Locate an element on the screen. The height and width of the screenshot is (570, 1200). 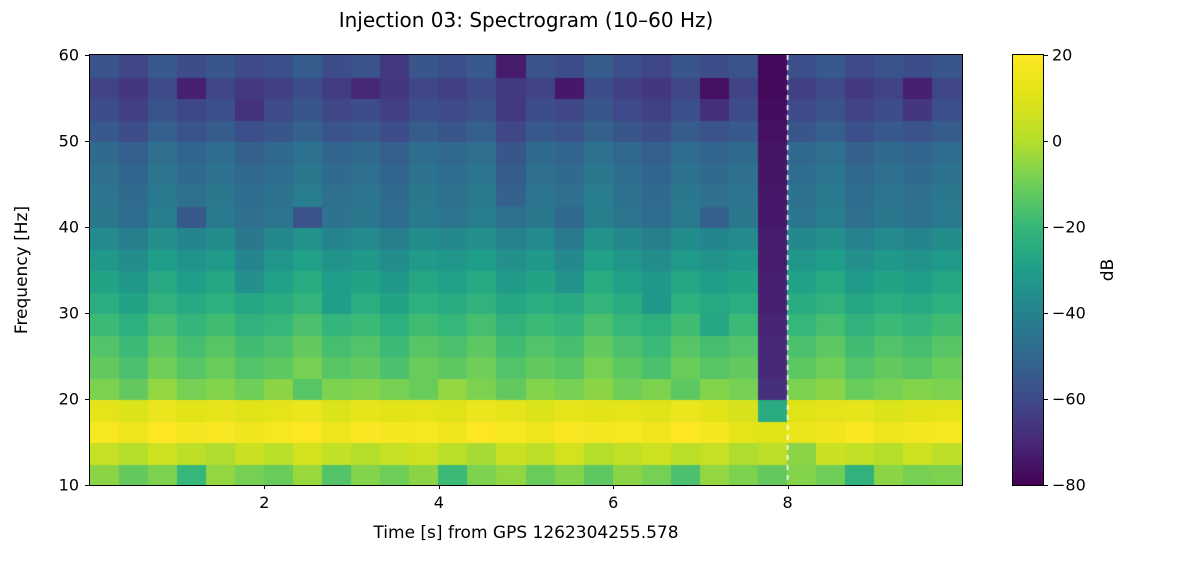
x-tick-label: 6 is located at coordinates (613, 502).